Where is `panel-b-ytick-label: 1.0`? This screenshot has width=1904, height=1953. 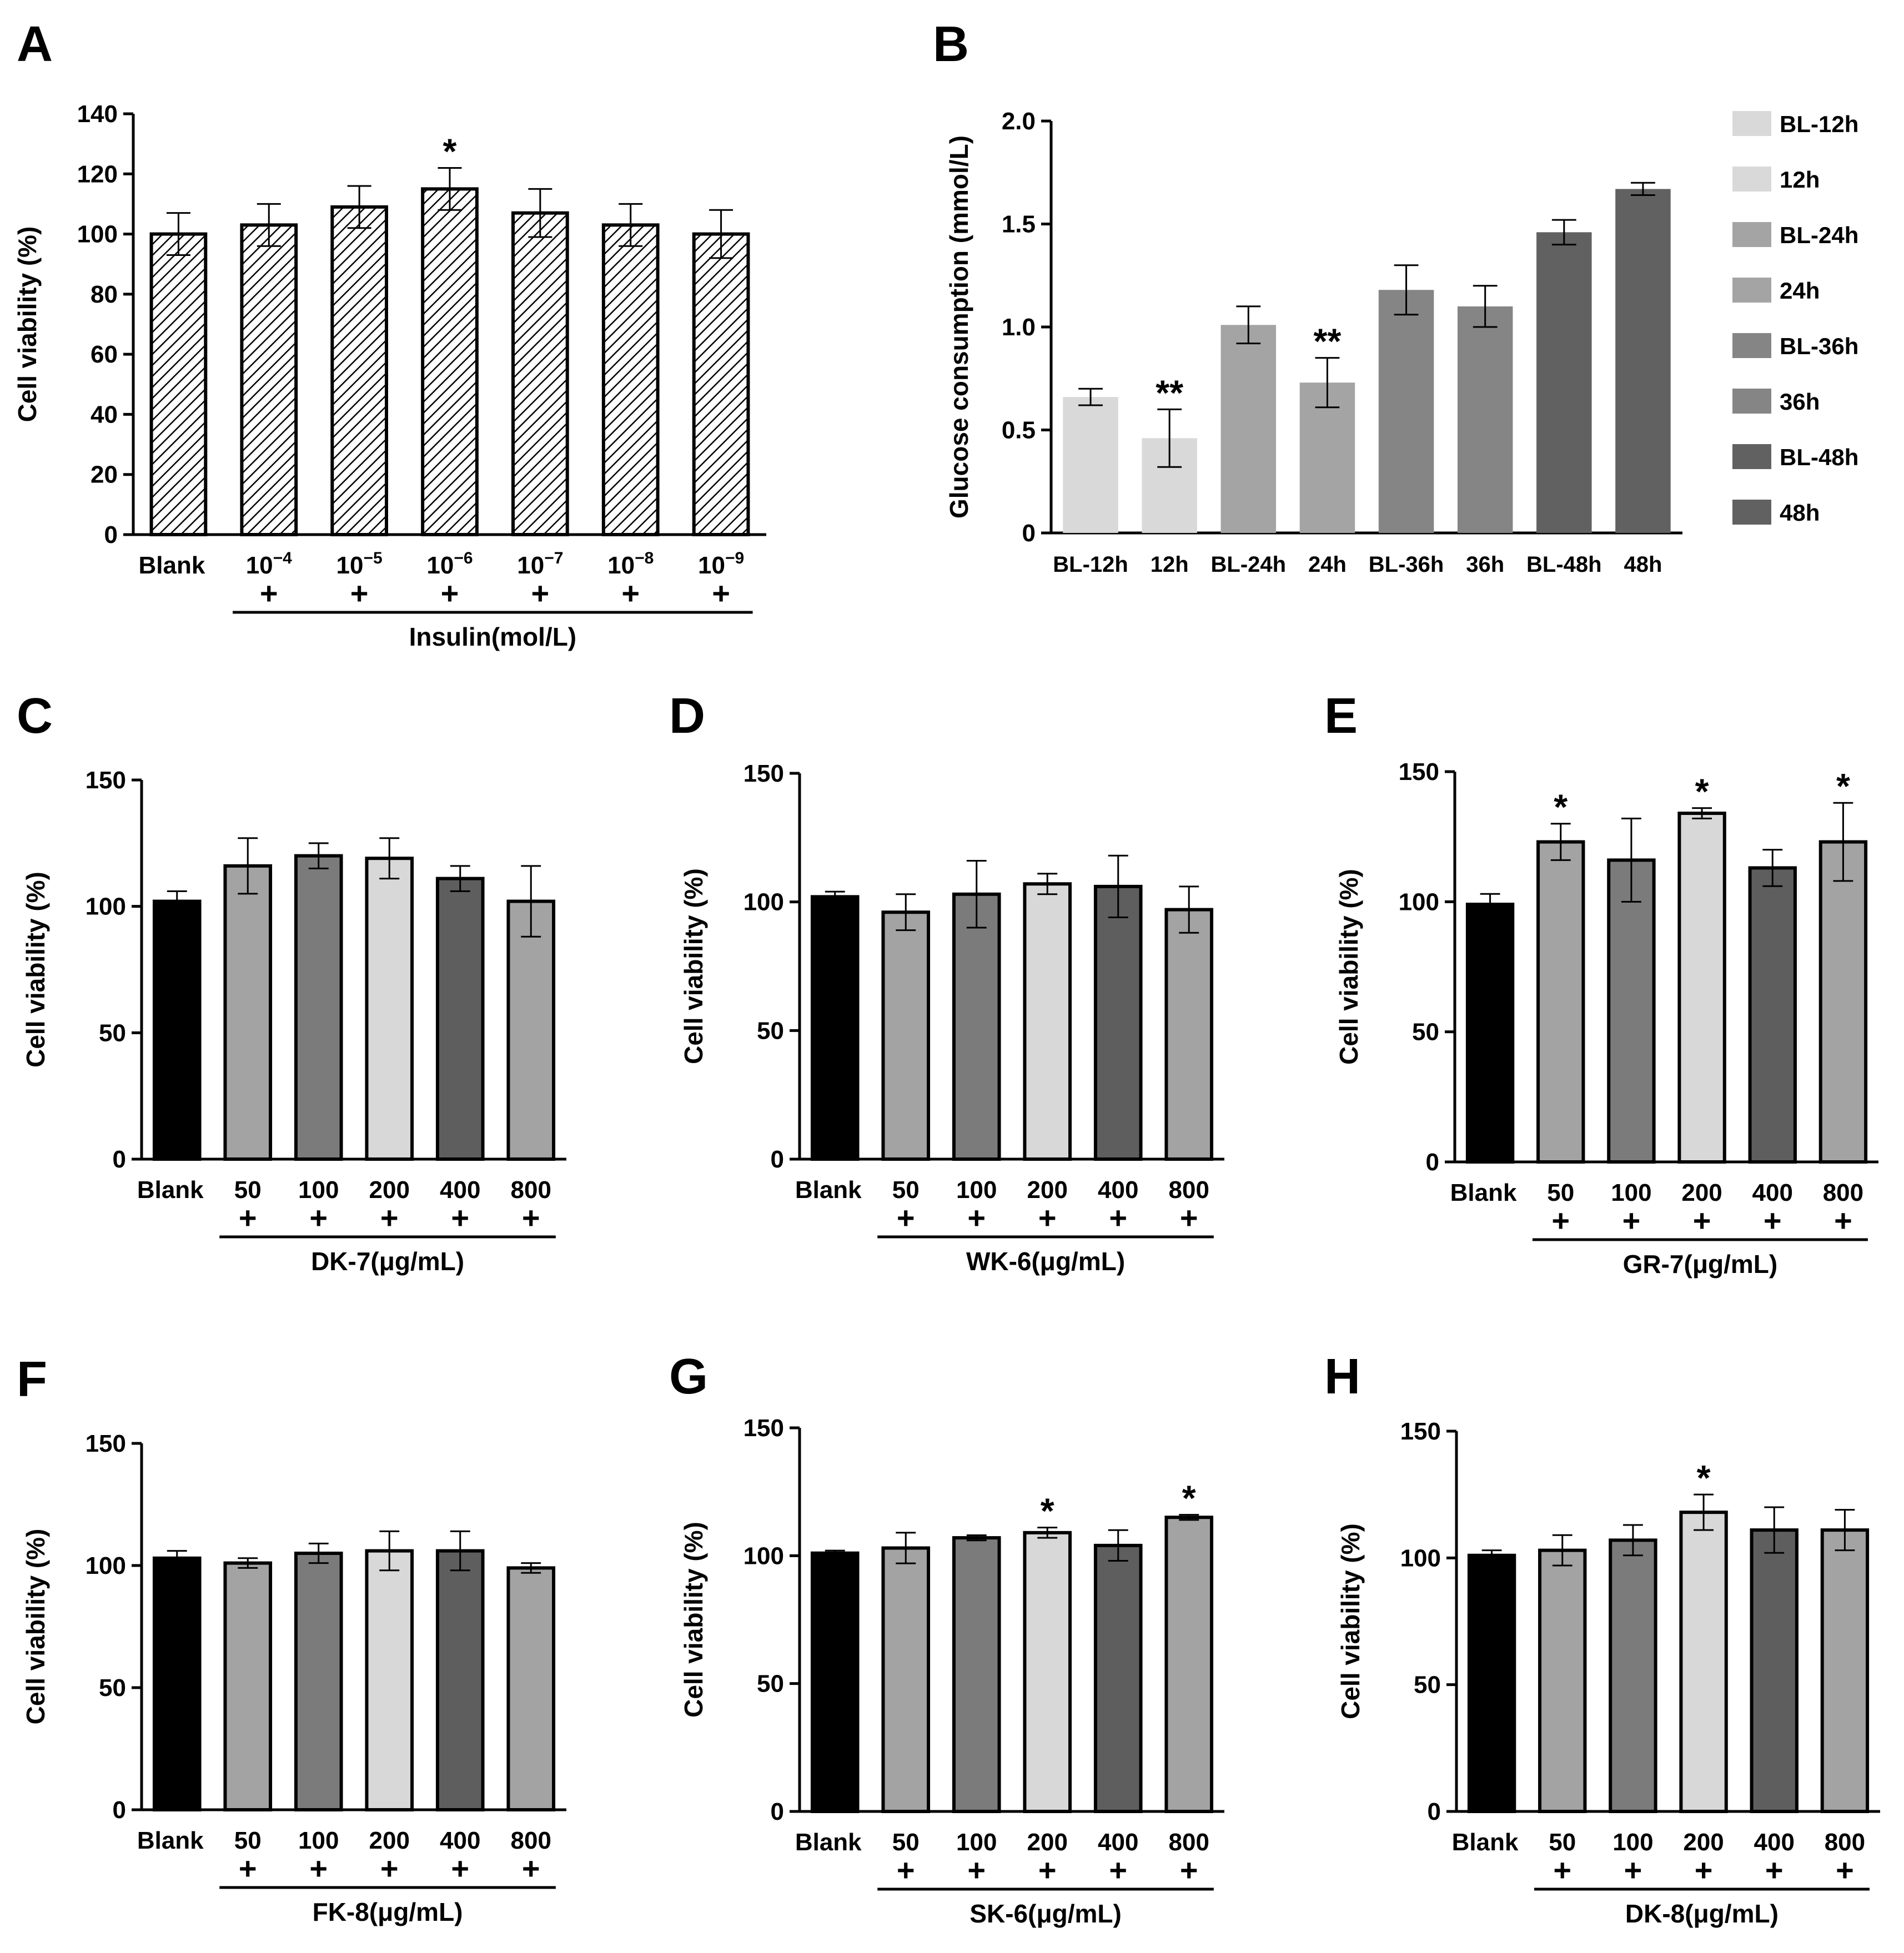 panel-b-ytick-label: 1.0 is located at coordinates (1019, 327).